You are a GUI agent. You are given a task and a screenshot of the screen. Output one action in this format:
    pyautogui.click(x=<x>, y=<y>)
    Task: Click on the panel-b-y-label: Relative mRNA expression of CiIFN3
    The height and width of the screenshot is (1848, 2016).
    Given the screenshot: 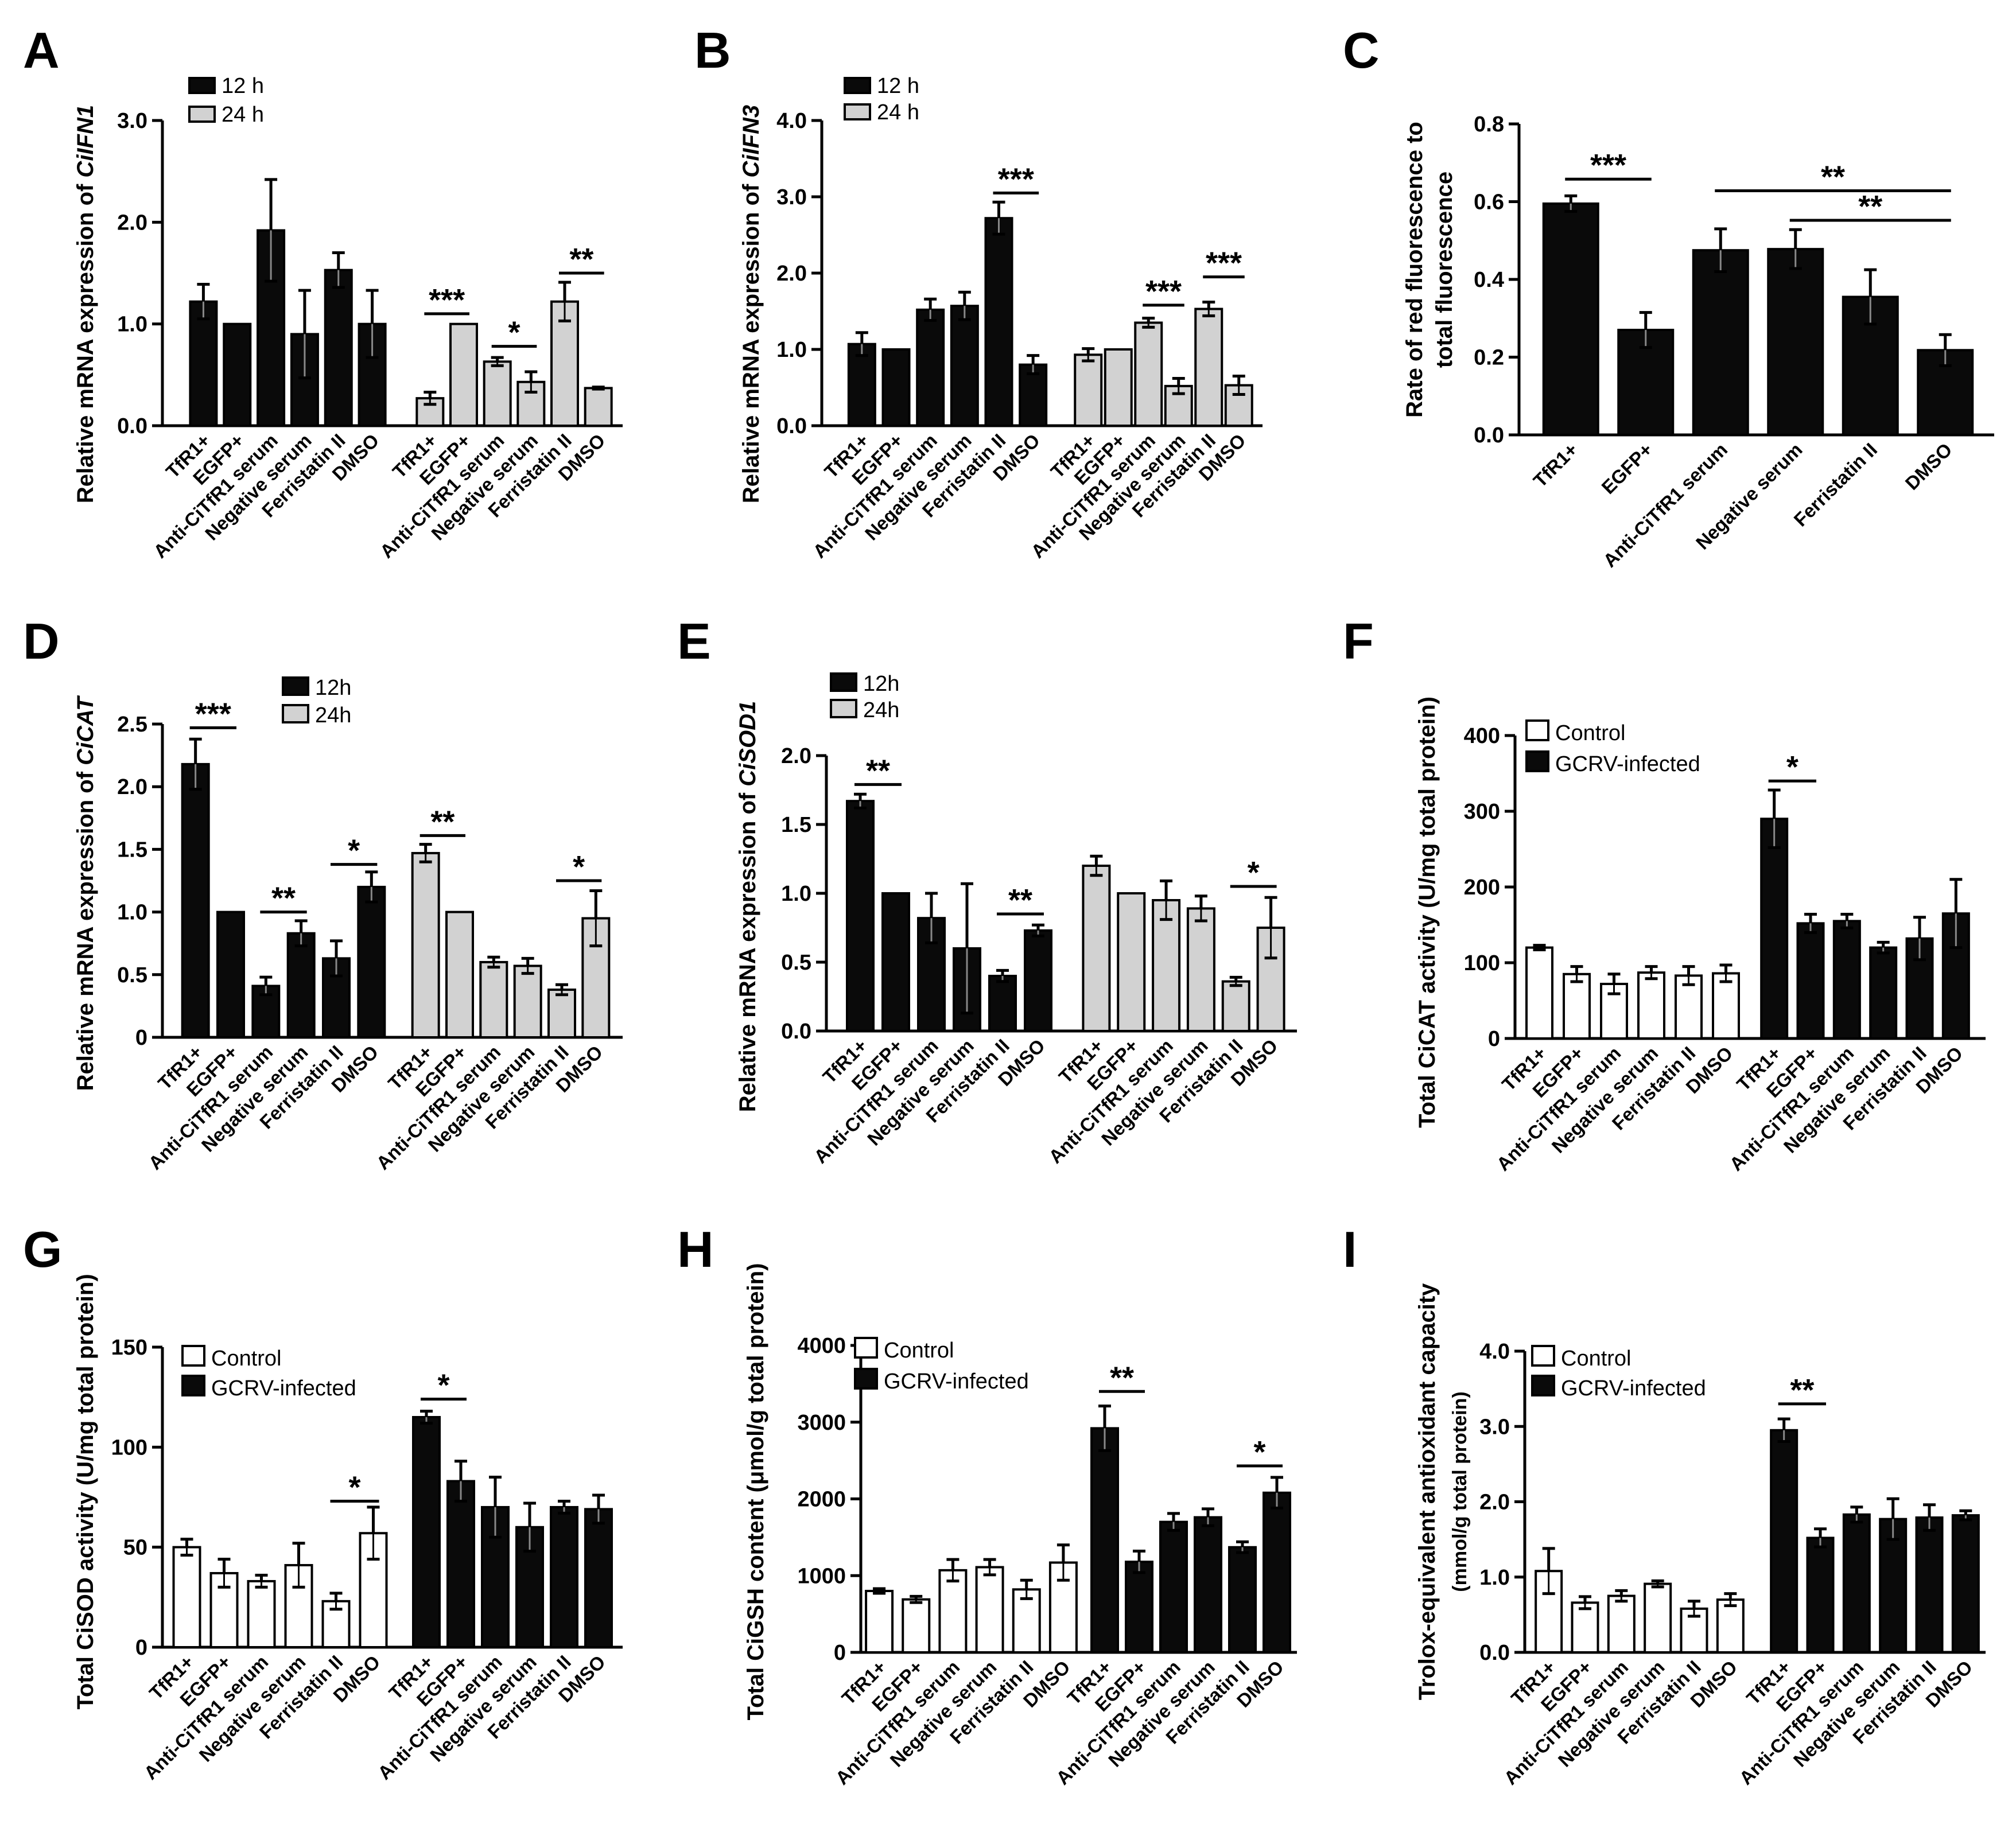 What is the action you would take?
    pyautogui.click(x=751, y=304)
    